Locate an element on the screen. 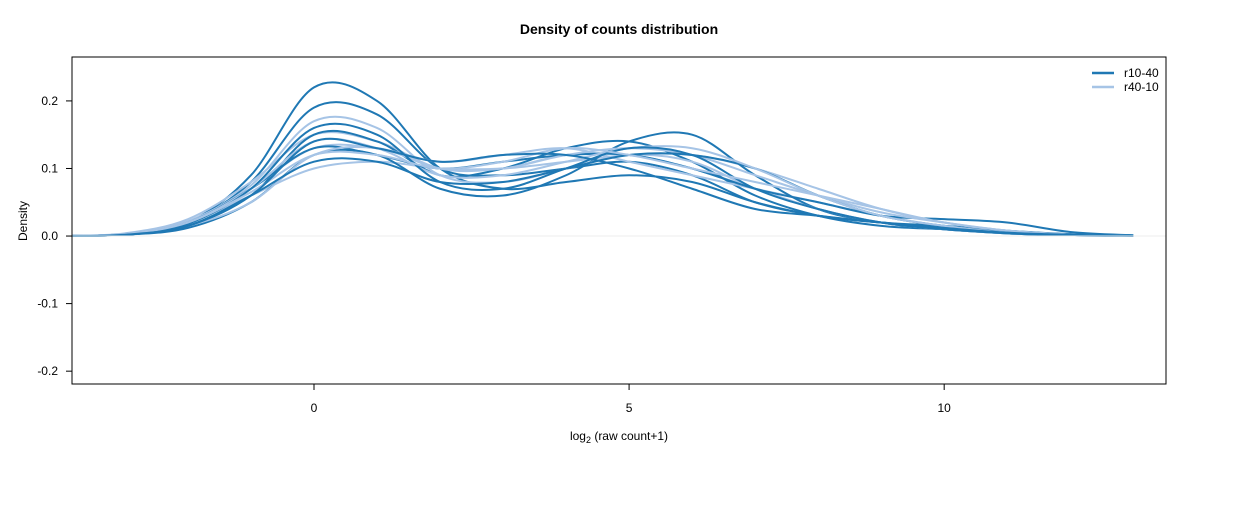  legend-label-r40-10: r40-10 is located at coordinates (1141, 87).